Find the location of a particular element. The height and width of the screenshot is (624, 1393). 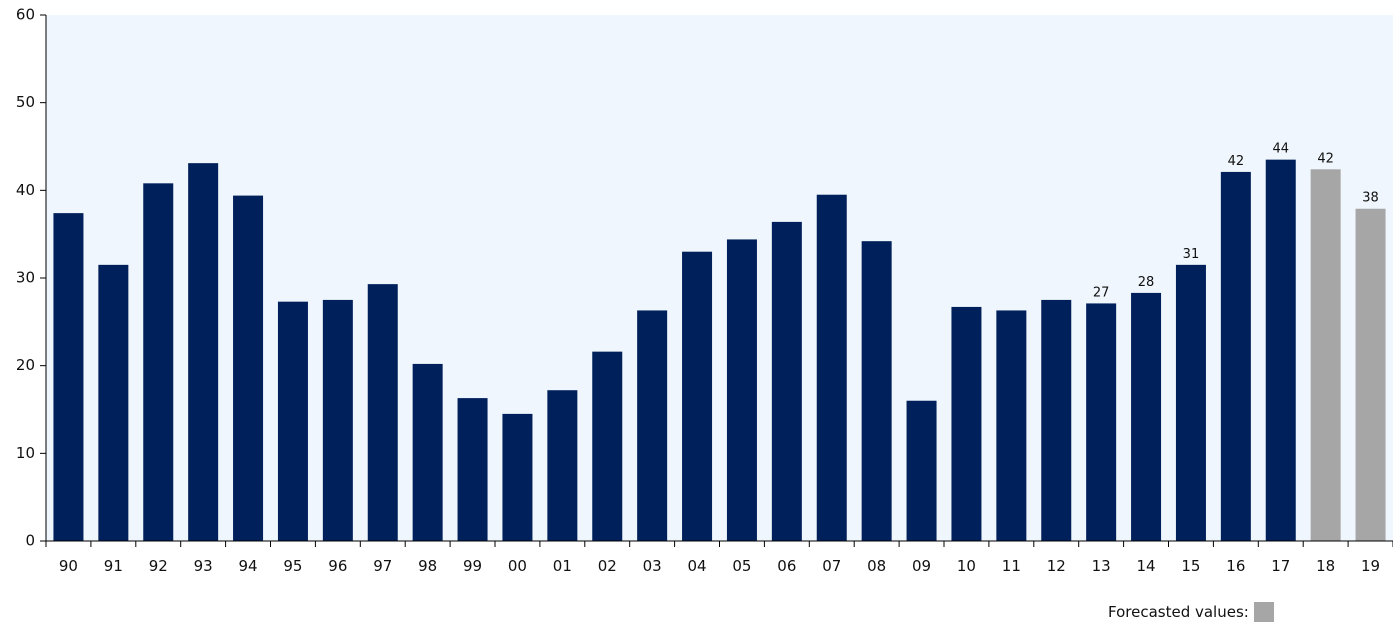

y-tick-label: 50 is located at coordinates (25, 102).